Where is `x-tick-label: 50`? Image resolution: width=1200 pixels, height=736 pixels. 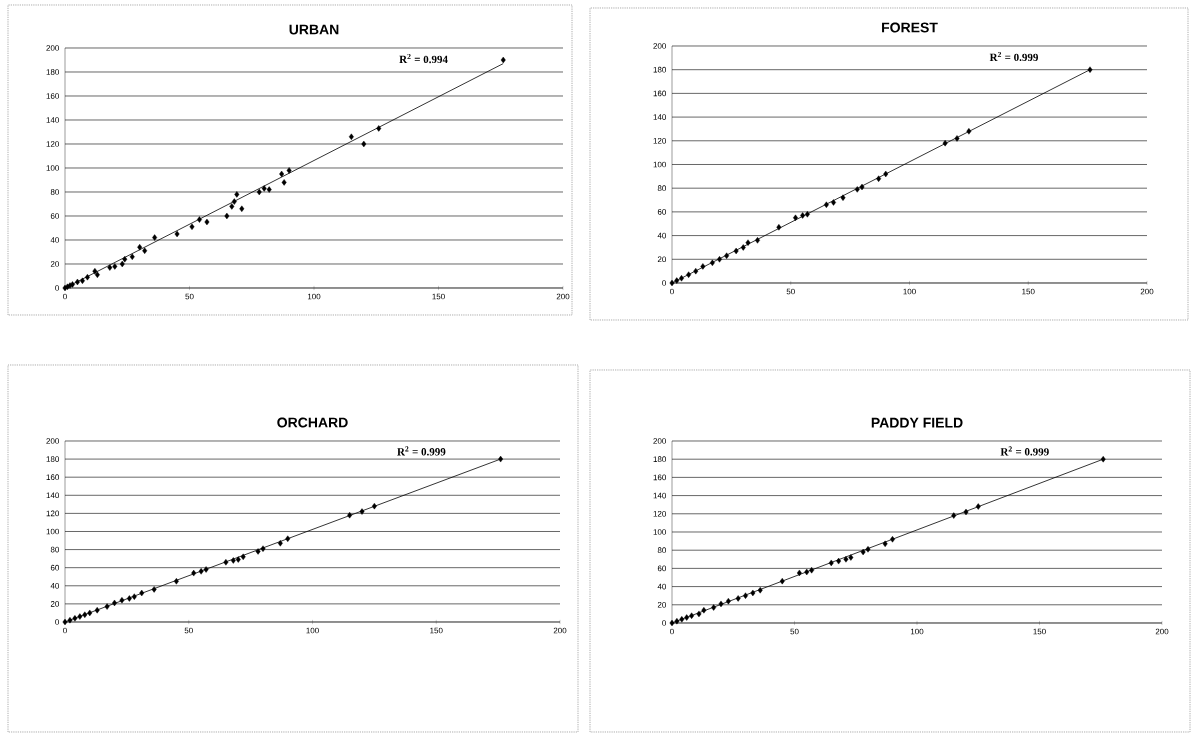
x-tick-label: 50 is located at coordinates (189, 296).